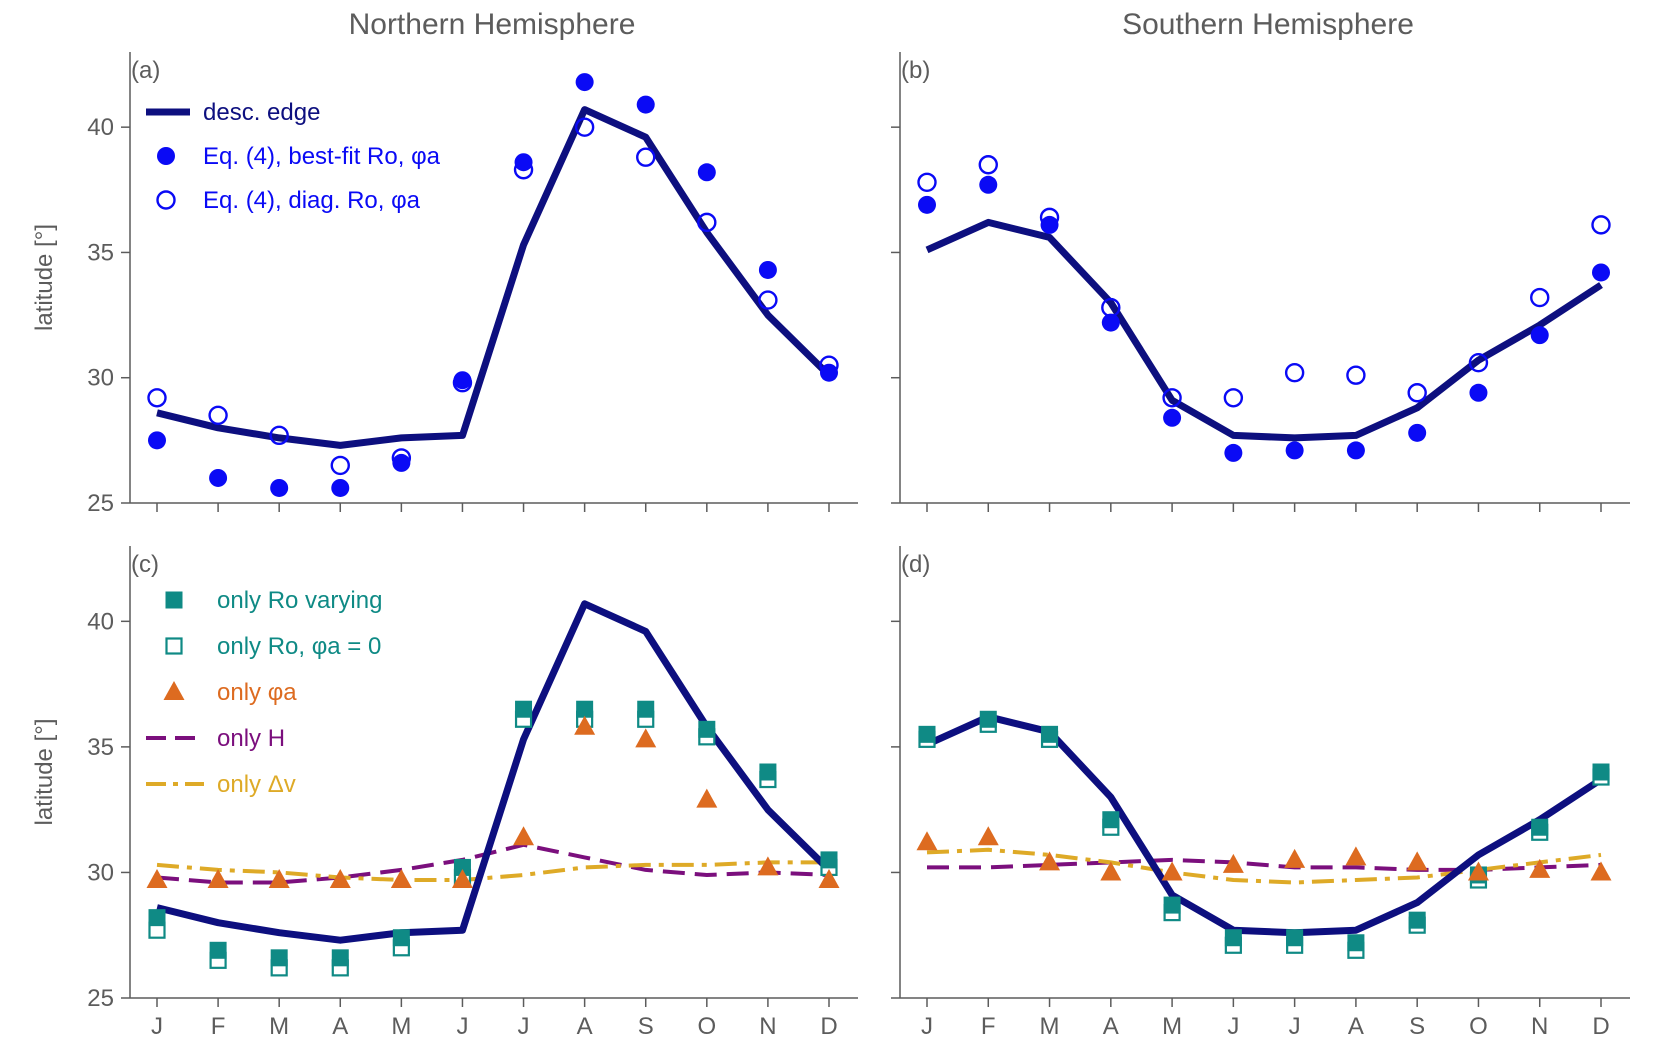  What do you see at coordinates (261, 112) in the screenshot?
I see `legend-label: desc. edge` at bounding box center [261, 112].